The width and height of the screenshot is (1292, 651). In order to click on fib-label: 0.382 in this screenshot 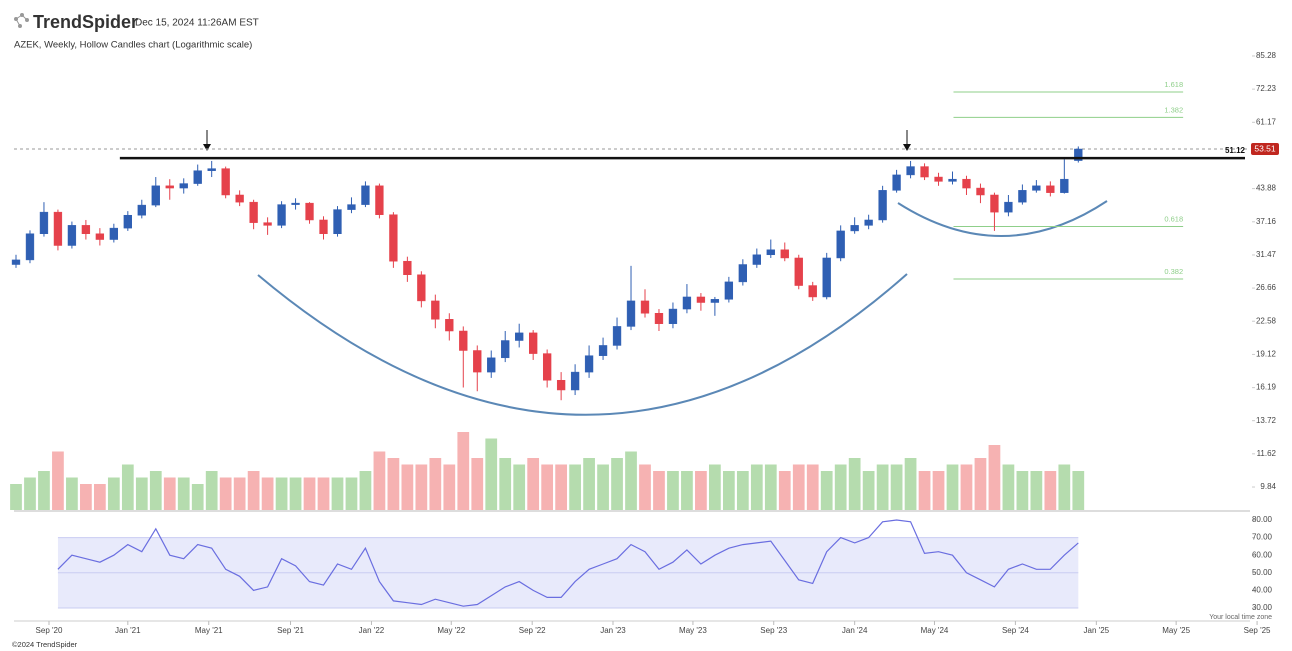, I will do `click(1173, 271)`.